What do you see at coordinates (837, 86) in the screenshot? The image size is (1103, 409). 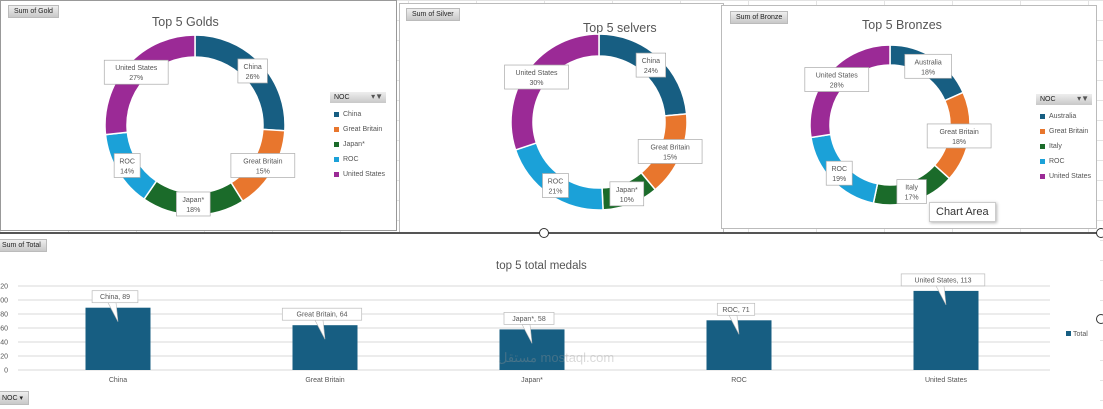 I see `svg-text: 28%` at bounding box center [837, 86].